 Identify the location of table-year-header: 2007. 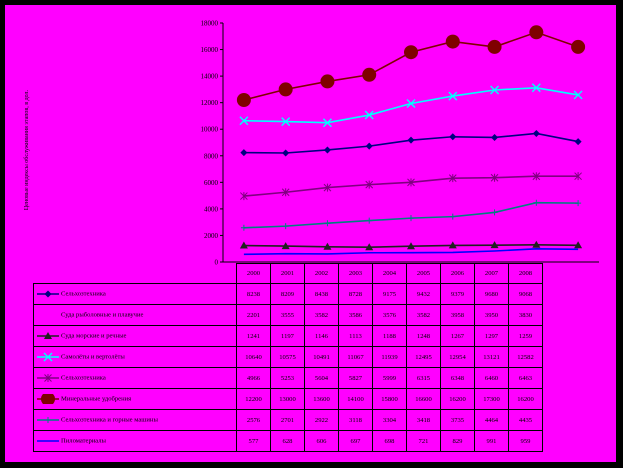
(491, 273).